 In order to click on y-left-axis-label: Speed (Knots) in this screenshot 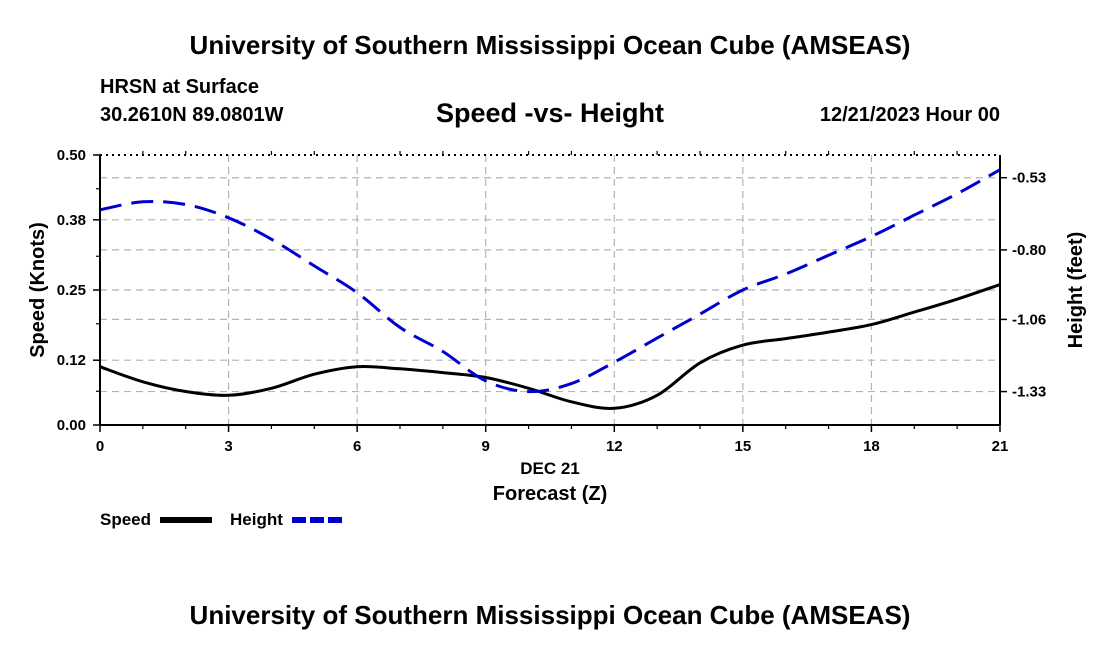, I will do `click(38, 290)`.